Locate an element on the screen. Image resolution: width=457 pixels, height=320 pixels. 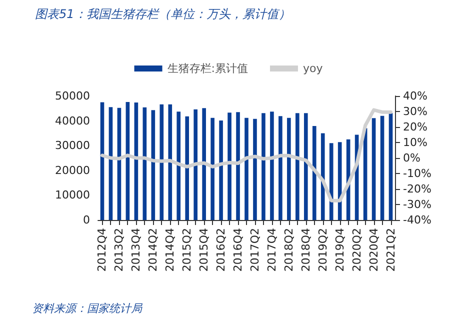
y-tick-label: 30000 is located at coordinates (72, 145).